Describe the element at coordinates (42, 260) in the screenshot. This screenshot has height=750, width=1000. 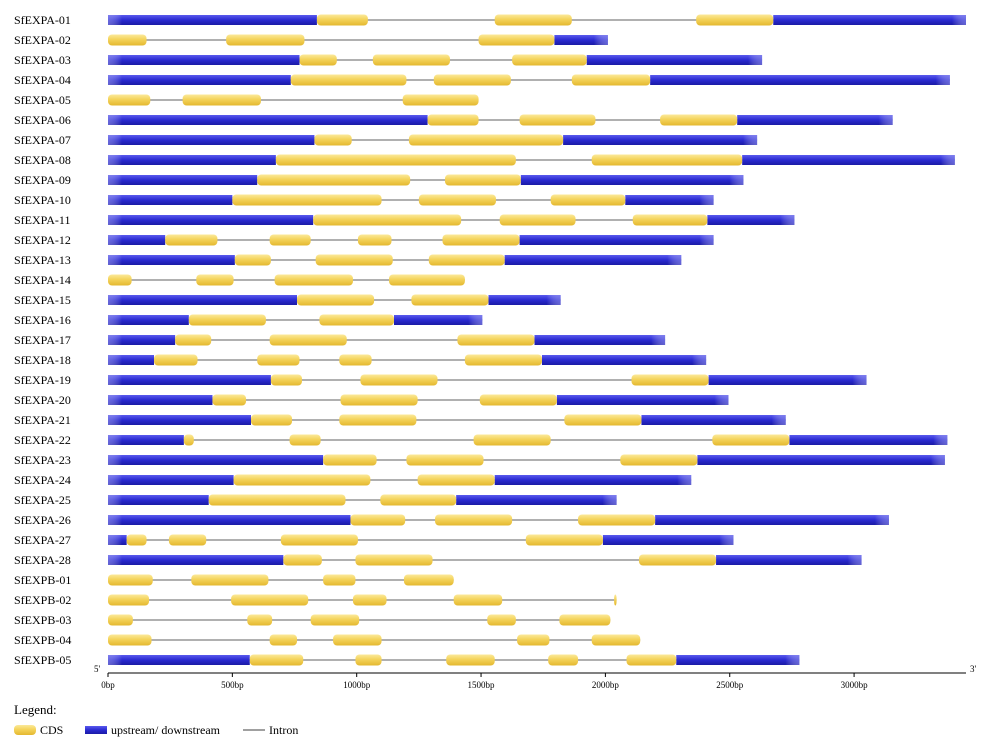
I see `gene-name-label: SfEXPA-13` at that location.